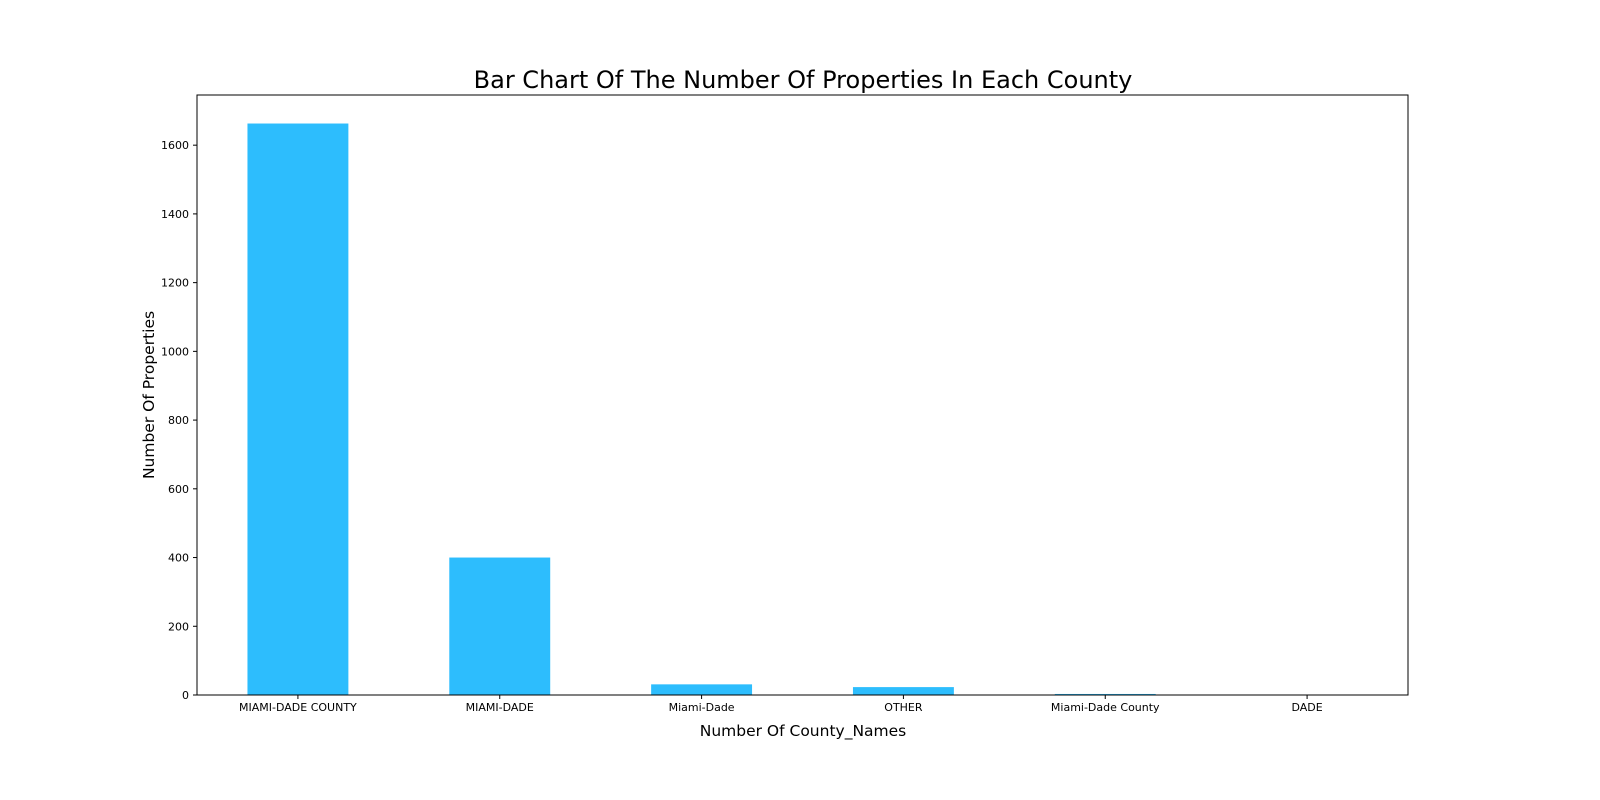 Image resolution: width=1600 pixels, height=800 pixels. Describe the element at coordinates (175, 145) in the screenshot. I see `y-tick-label: 1600` at that location.